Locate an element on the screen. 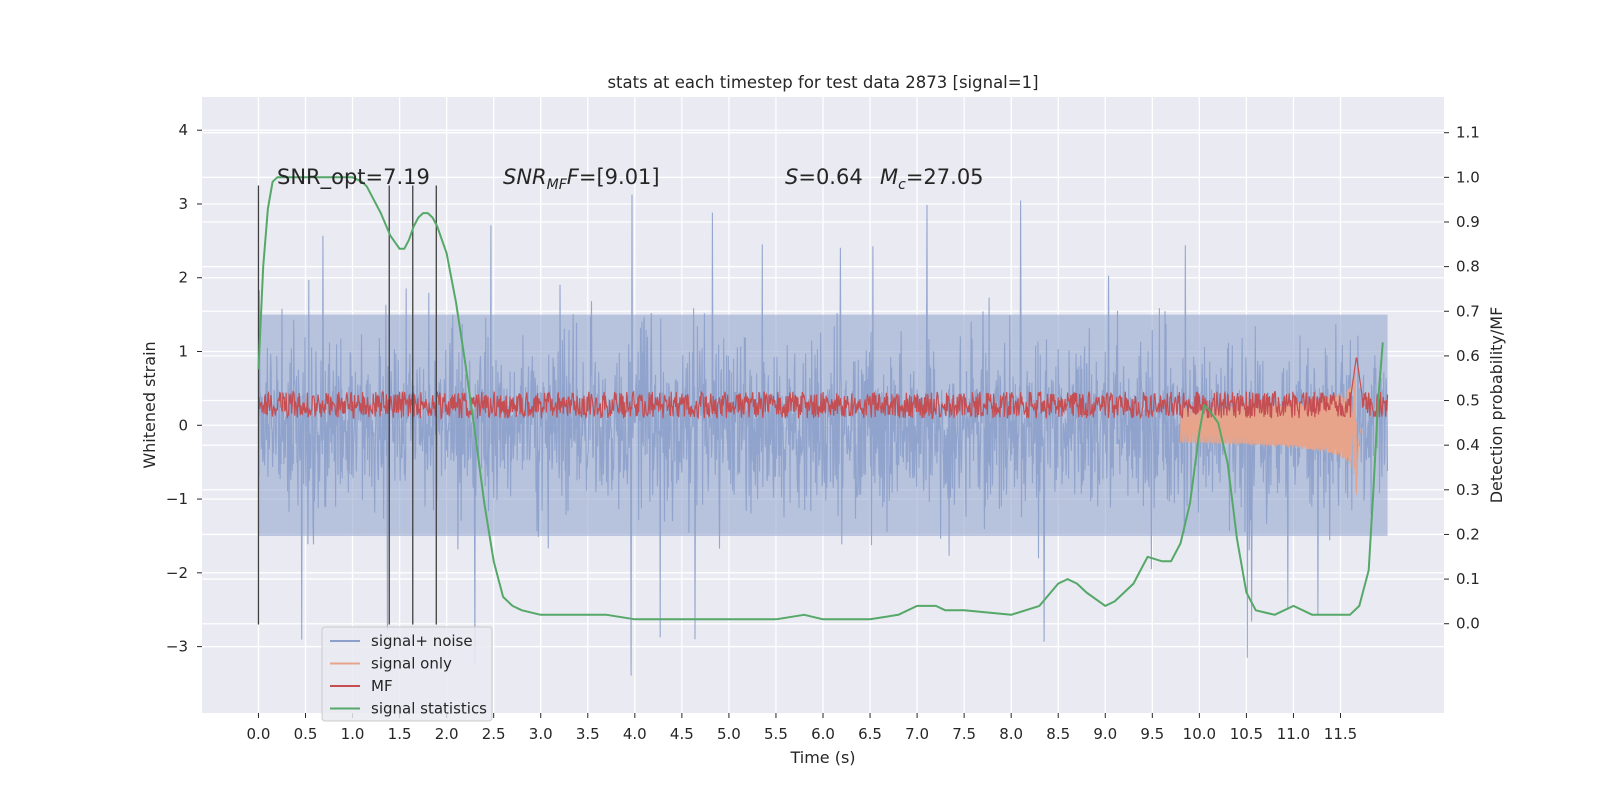 The height and width of the screenshot is (800, 1600). y-right-tick-label: 0.7 is located at coordinates (1468, 311).